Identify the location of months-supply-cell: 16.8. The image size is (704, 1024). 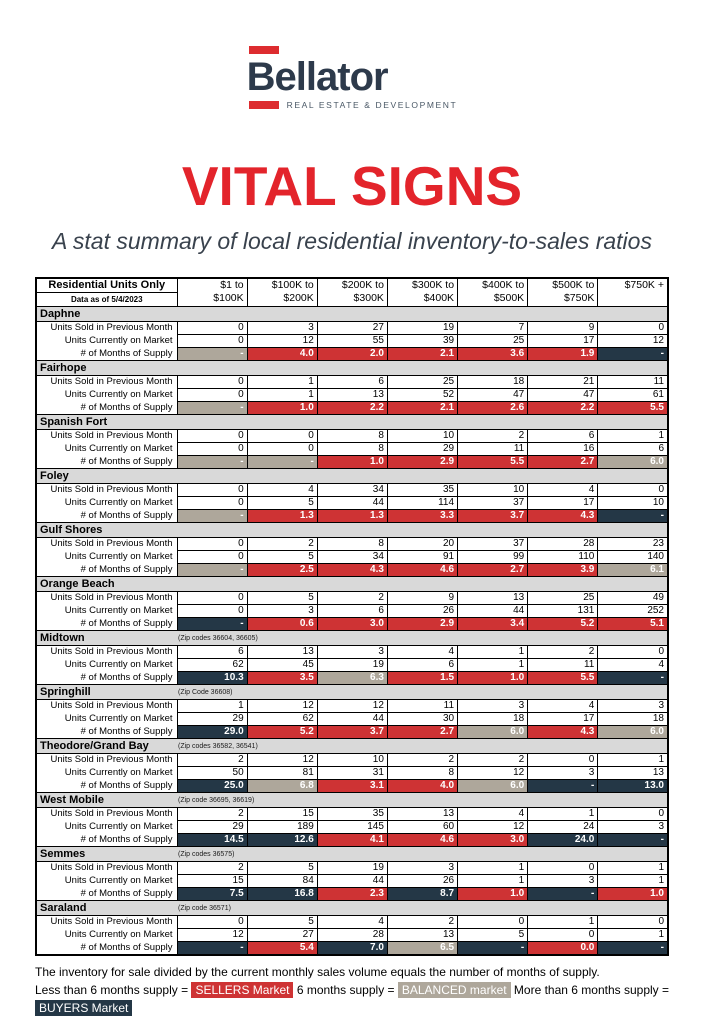
(282, 894).